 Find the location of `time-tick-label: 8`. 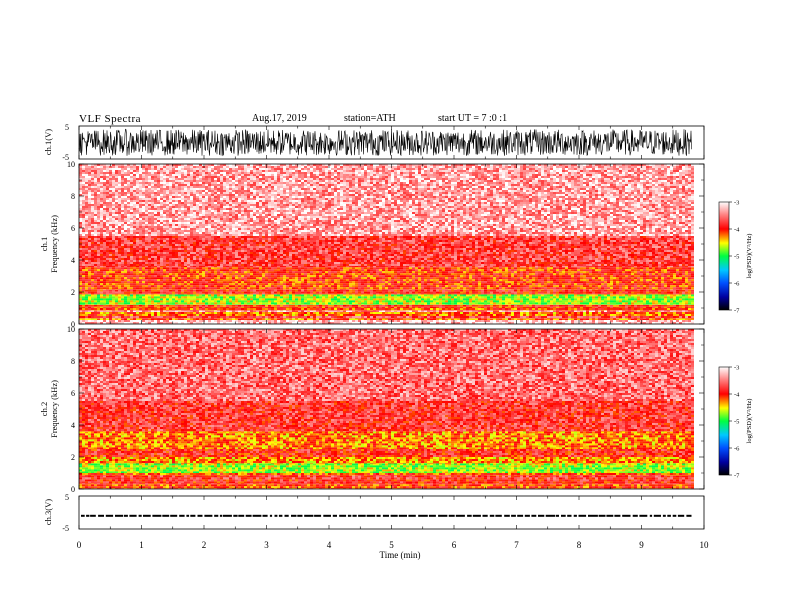

time-tick-label: 8 is located at coordinates (579, 545).